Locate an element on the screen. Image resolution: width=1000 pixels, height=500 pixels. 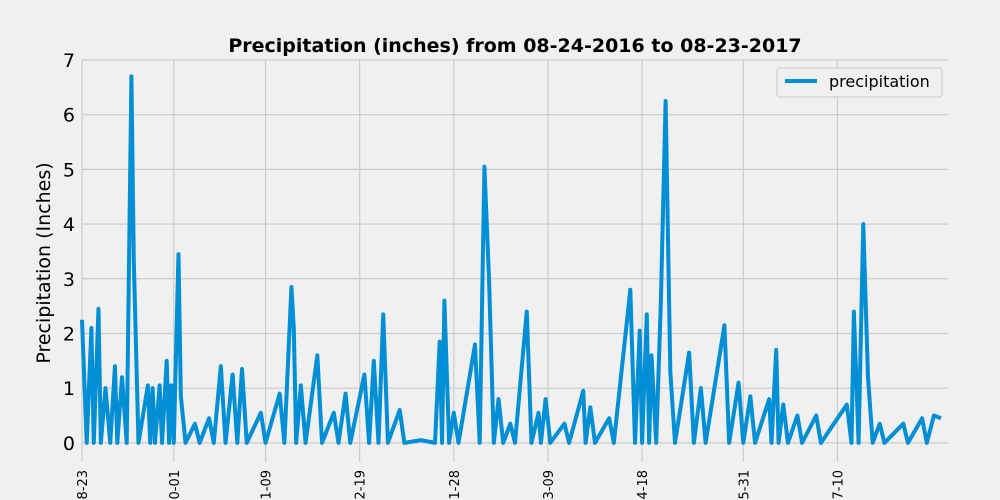
x-tick-label: 2017-07-10 is located at coordinates (838, 485).